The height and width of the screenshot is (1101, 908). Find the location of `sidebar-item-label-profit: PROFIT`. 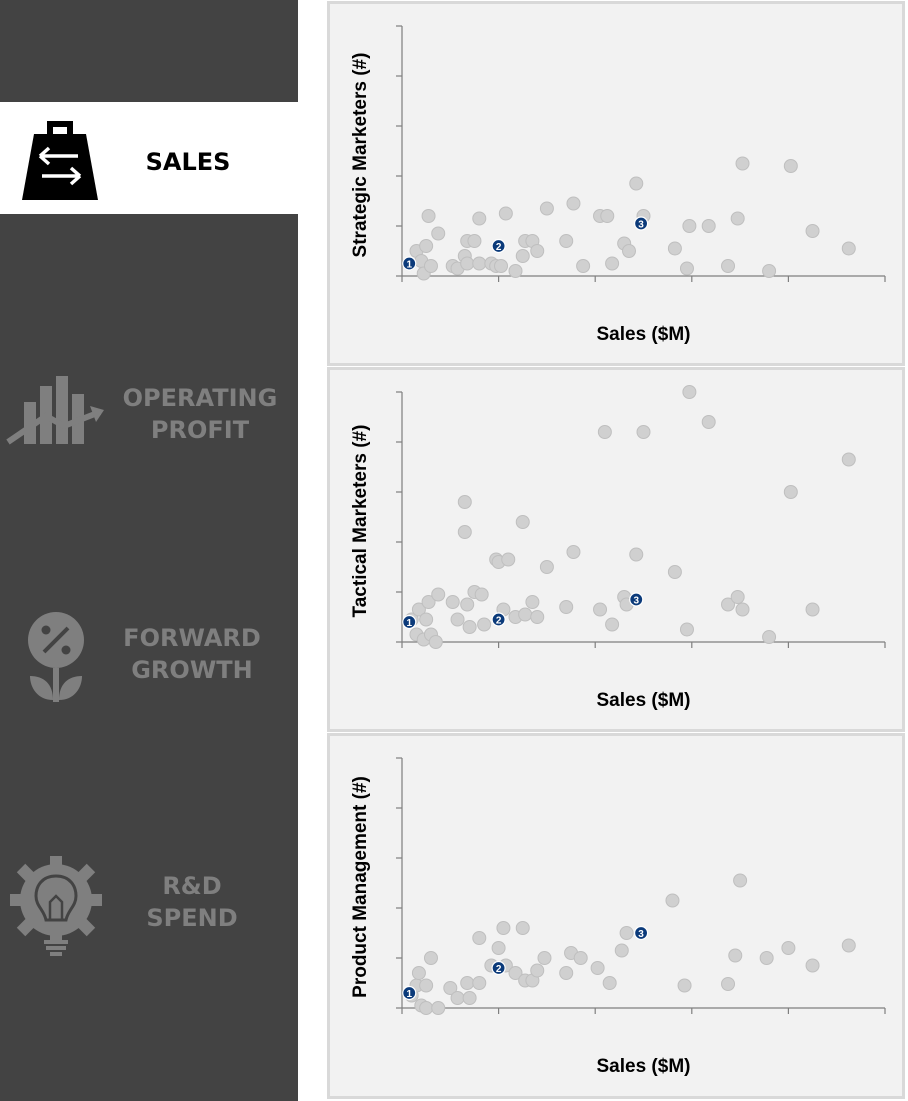

sidebar-item-label-profit: PROFIT is located at coordinates (200, 430).